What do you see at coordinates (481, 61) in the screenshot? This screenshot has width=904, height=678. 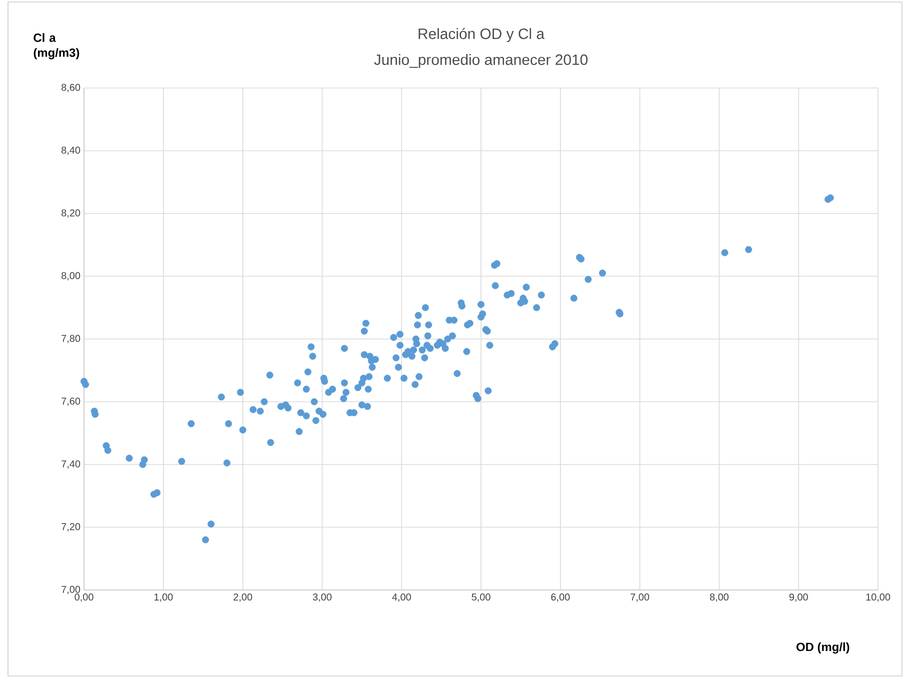 I see `chart-subtitle: Junio_promedio amanecer 2010` at bounding box center [481, 61].